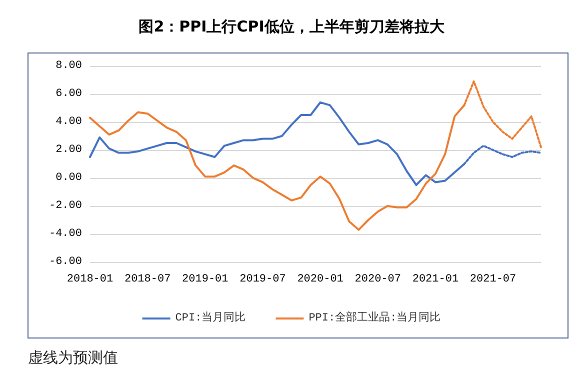 The image size is (583, 377). I want to click on x-tick-label: 2019-07, so click(263, 280).